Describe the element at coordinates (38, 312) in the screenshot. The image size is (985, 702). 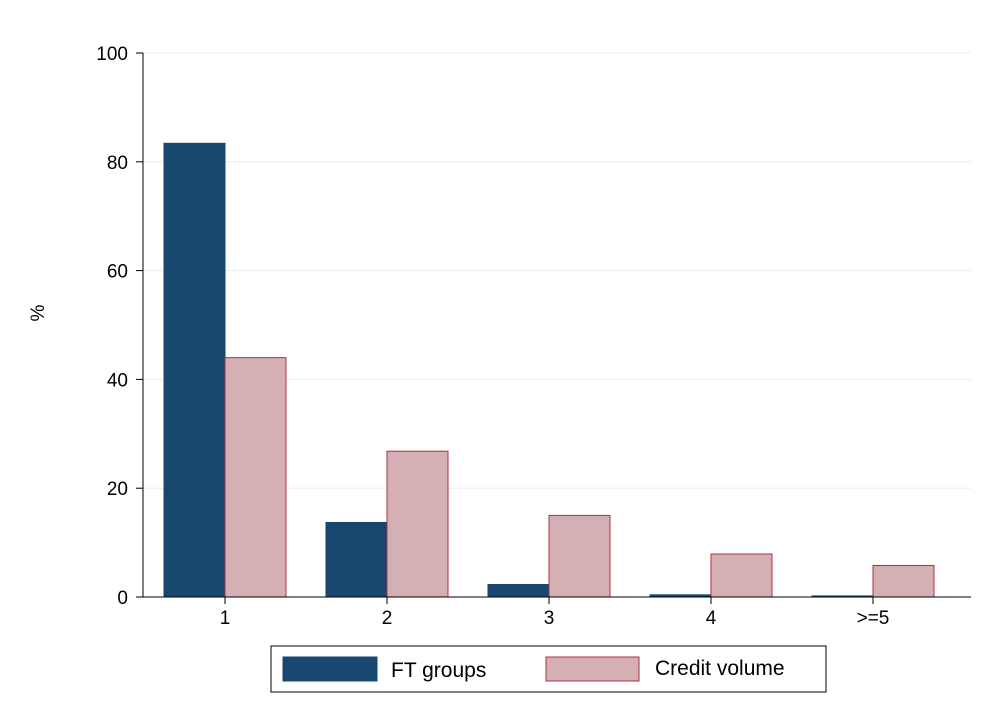
I see `y-axis-title: %` at that location.